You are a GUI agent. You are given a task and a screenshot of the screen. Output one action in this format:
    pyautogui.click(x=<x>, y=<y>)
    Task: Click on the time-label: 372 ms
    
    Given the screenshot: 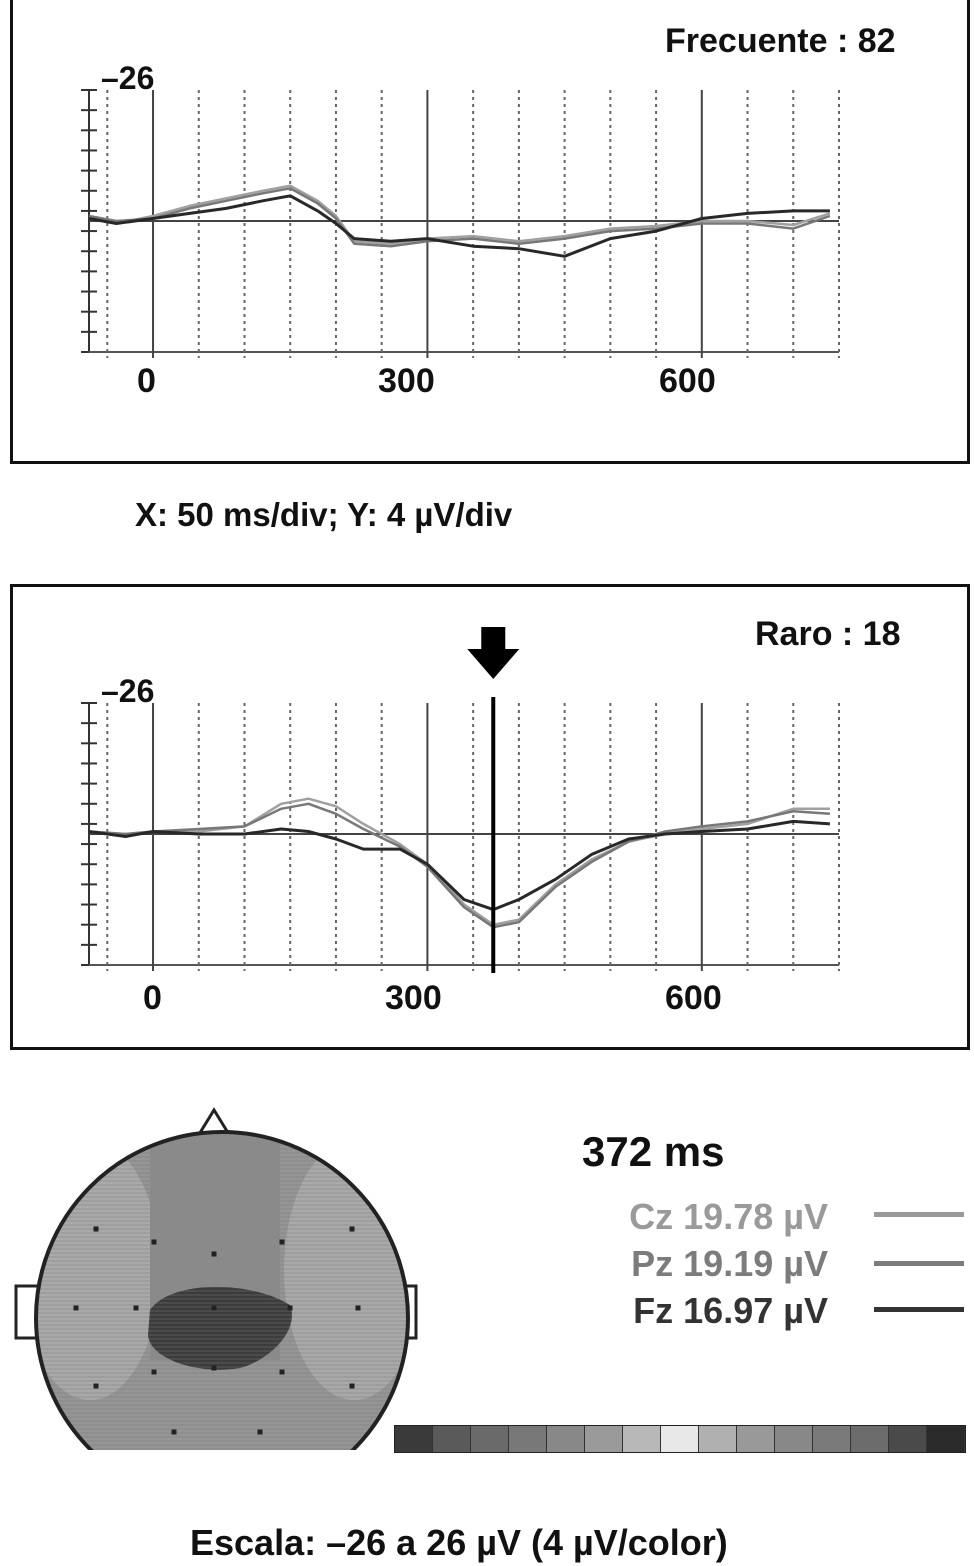 What is the action you would take?
    pyautogui.click(x=653, y=1151)
    